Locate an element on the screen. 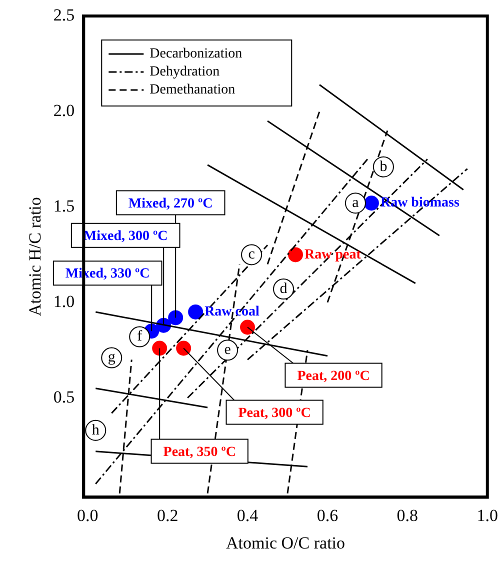  x-tick-label: 0.0 is located at coordinates (87, 515).